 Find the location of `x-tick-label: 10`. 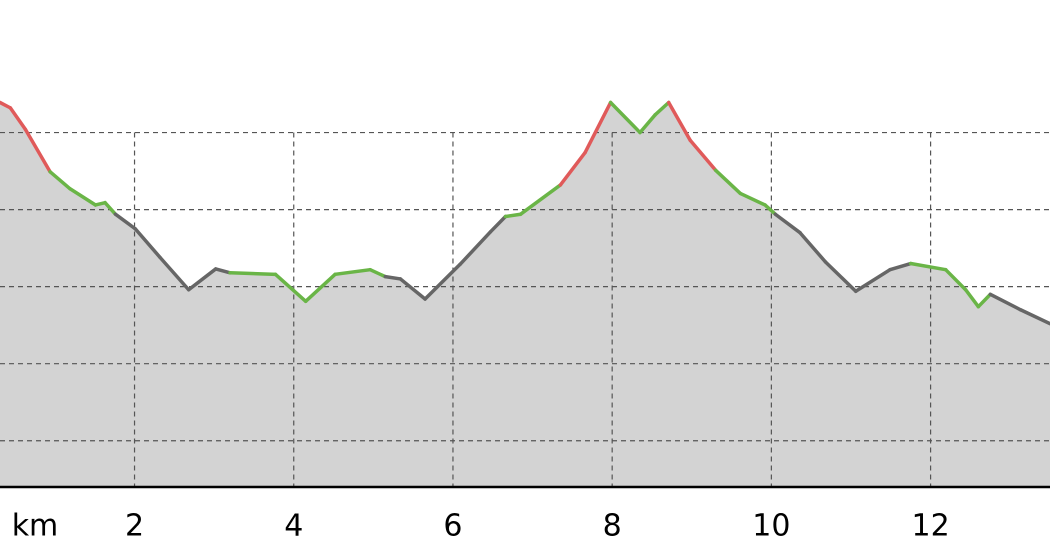

x-tick-label: 10 is located at coordinates (771, 526).